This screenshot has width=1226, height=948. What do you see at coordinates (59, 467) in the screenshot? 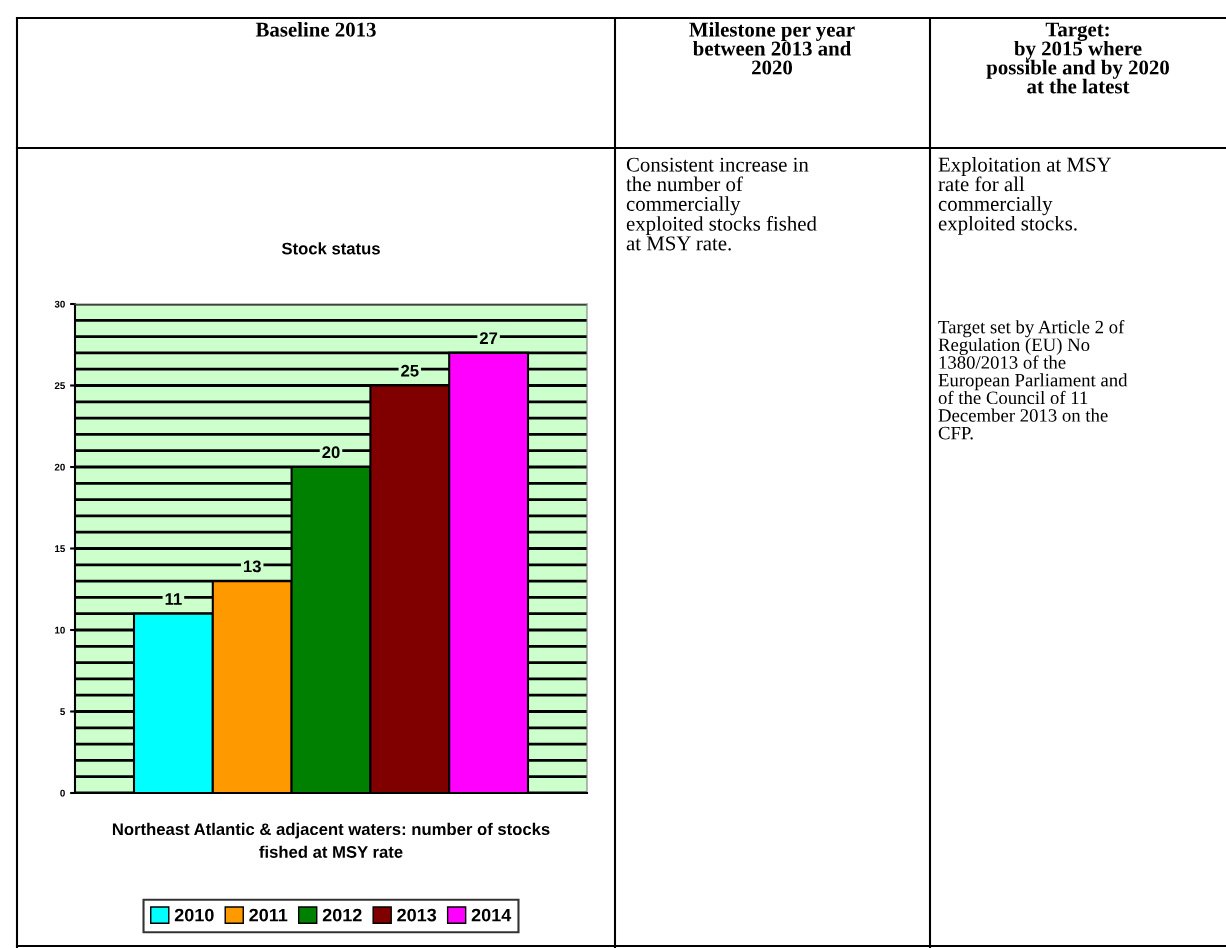
I see `y-tick-label: 20` at bounding box center [59, 467].